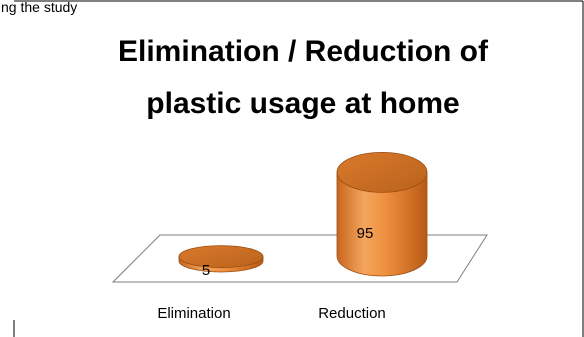 Image resolution: width=584 pixels, height=337 pixels. Describe the element at coordinates (299, 258) in the screenshot. I see `floor-plane` at that location.